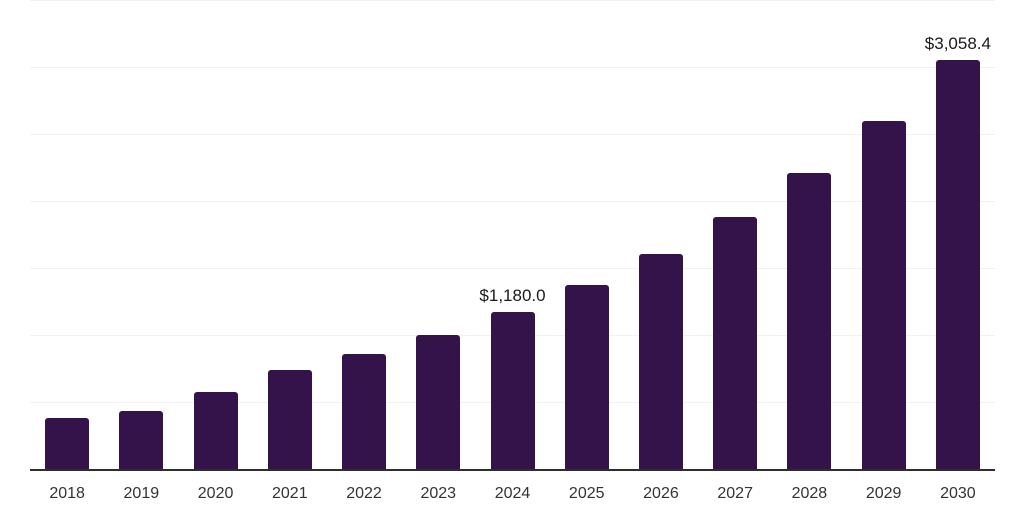  I want to click on bar-2024, so click(512, 390).